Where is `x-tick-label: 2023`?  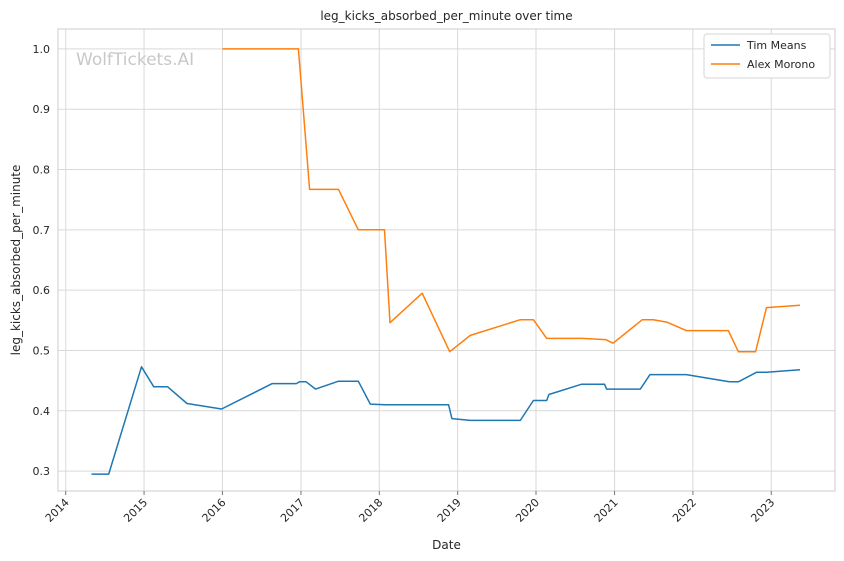
x-tick-label: 2023 is located at coordinates (762, 510).